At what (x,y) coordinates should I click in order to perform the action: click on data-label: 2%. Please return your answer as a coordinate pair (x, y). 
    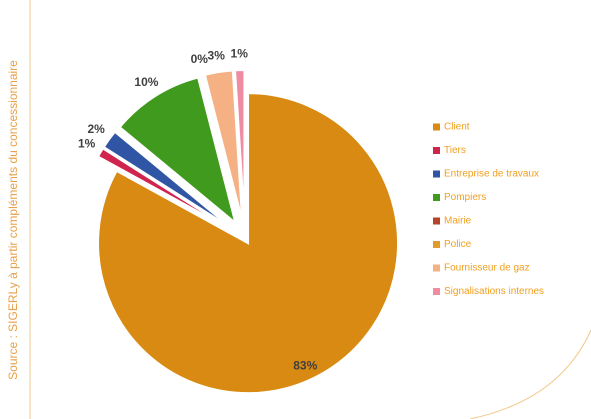
    Looking at the image, I should click on (96, 129).